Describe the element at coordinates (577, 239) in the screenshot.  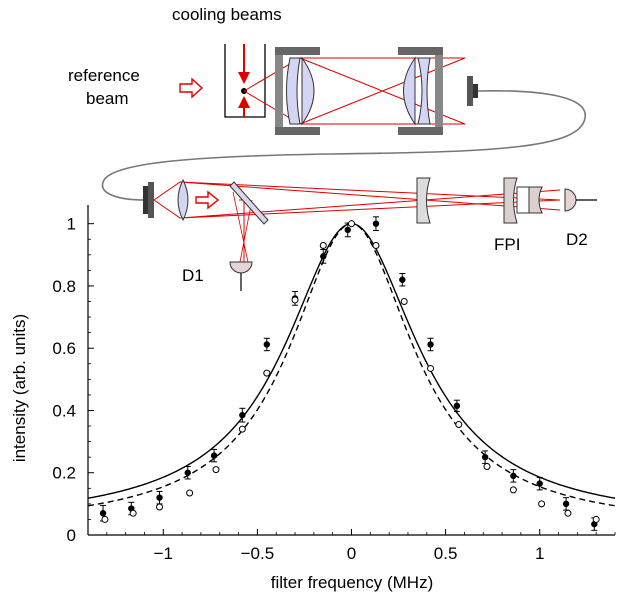
I see `detector2-label: D2` at that location.